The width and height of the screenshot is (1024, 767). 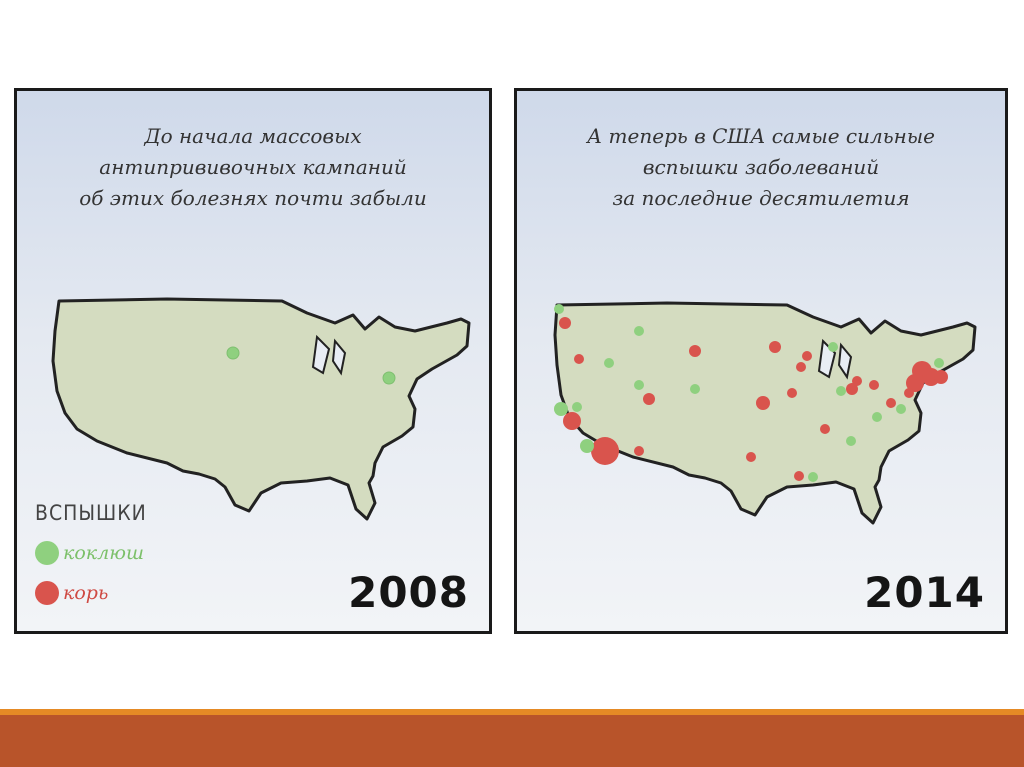 I want to click on legend-label: корь, so click(x=86, y=593).